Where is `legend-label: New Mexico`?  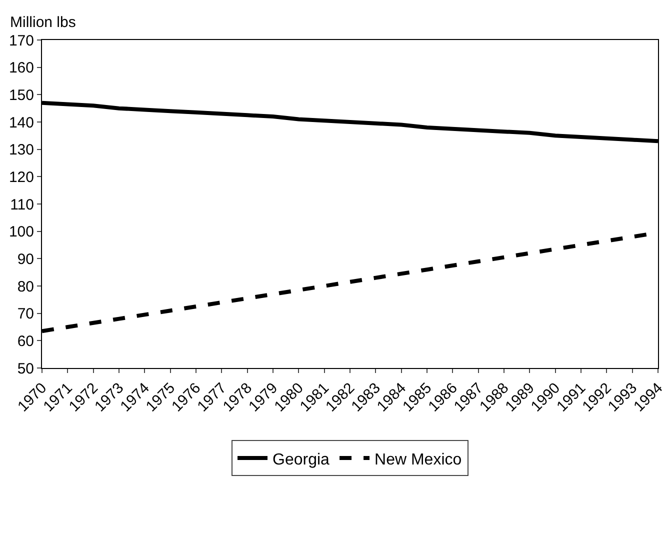 legend-label: New Mexico is located at coordinates (418, 459).